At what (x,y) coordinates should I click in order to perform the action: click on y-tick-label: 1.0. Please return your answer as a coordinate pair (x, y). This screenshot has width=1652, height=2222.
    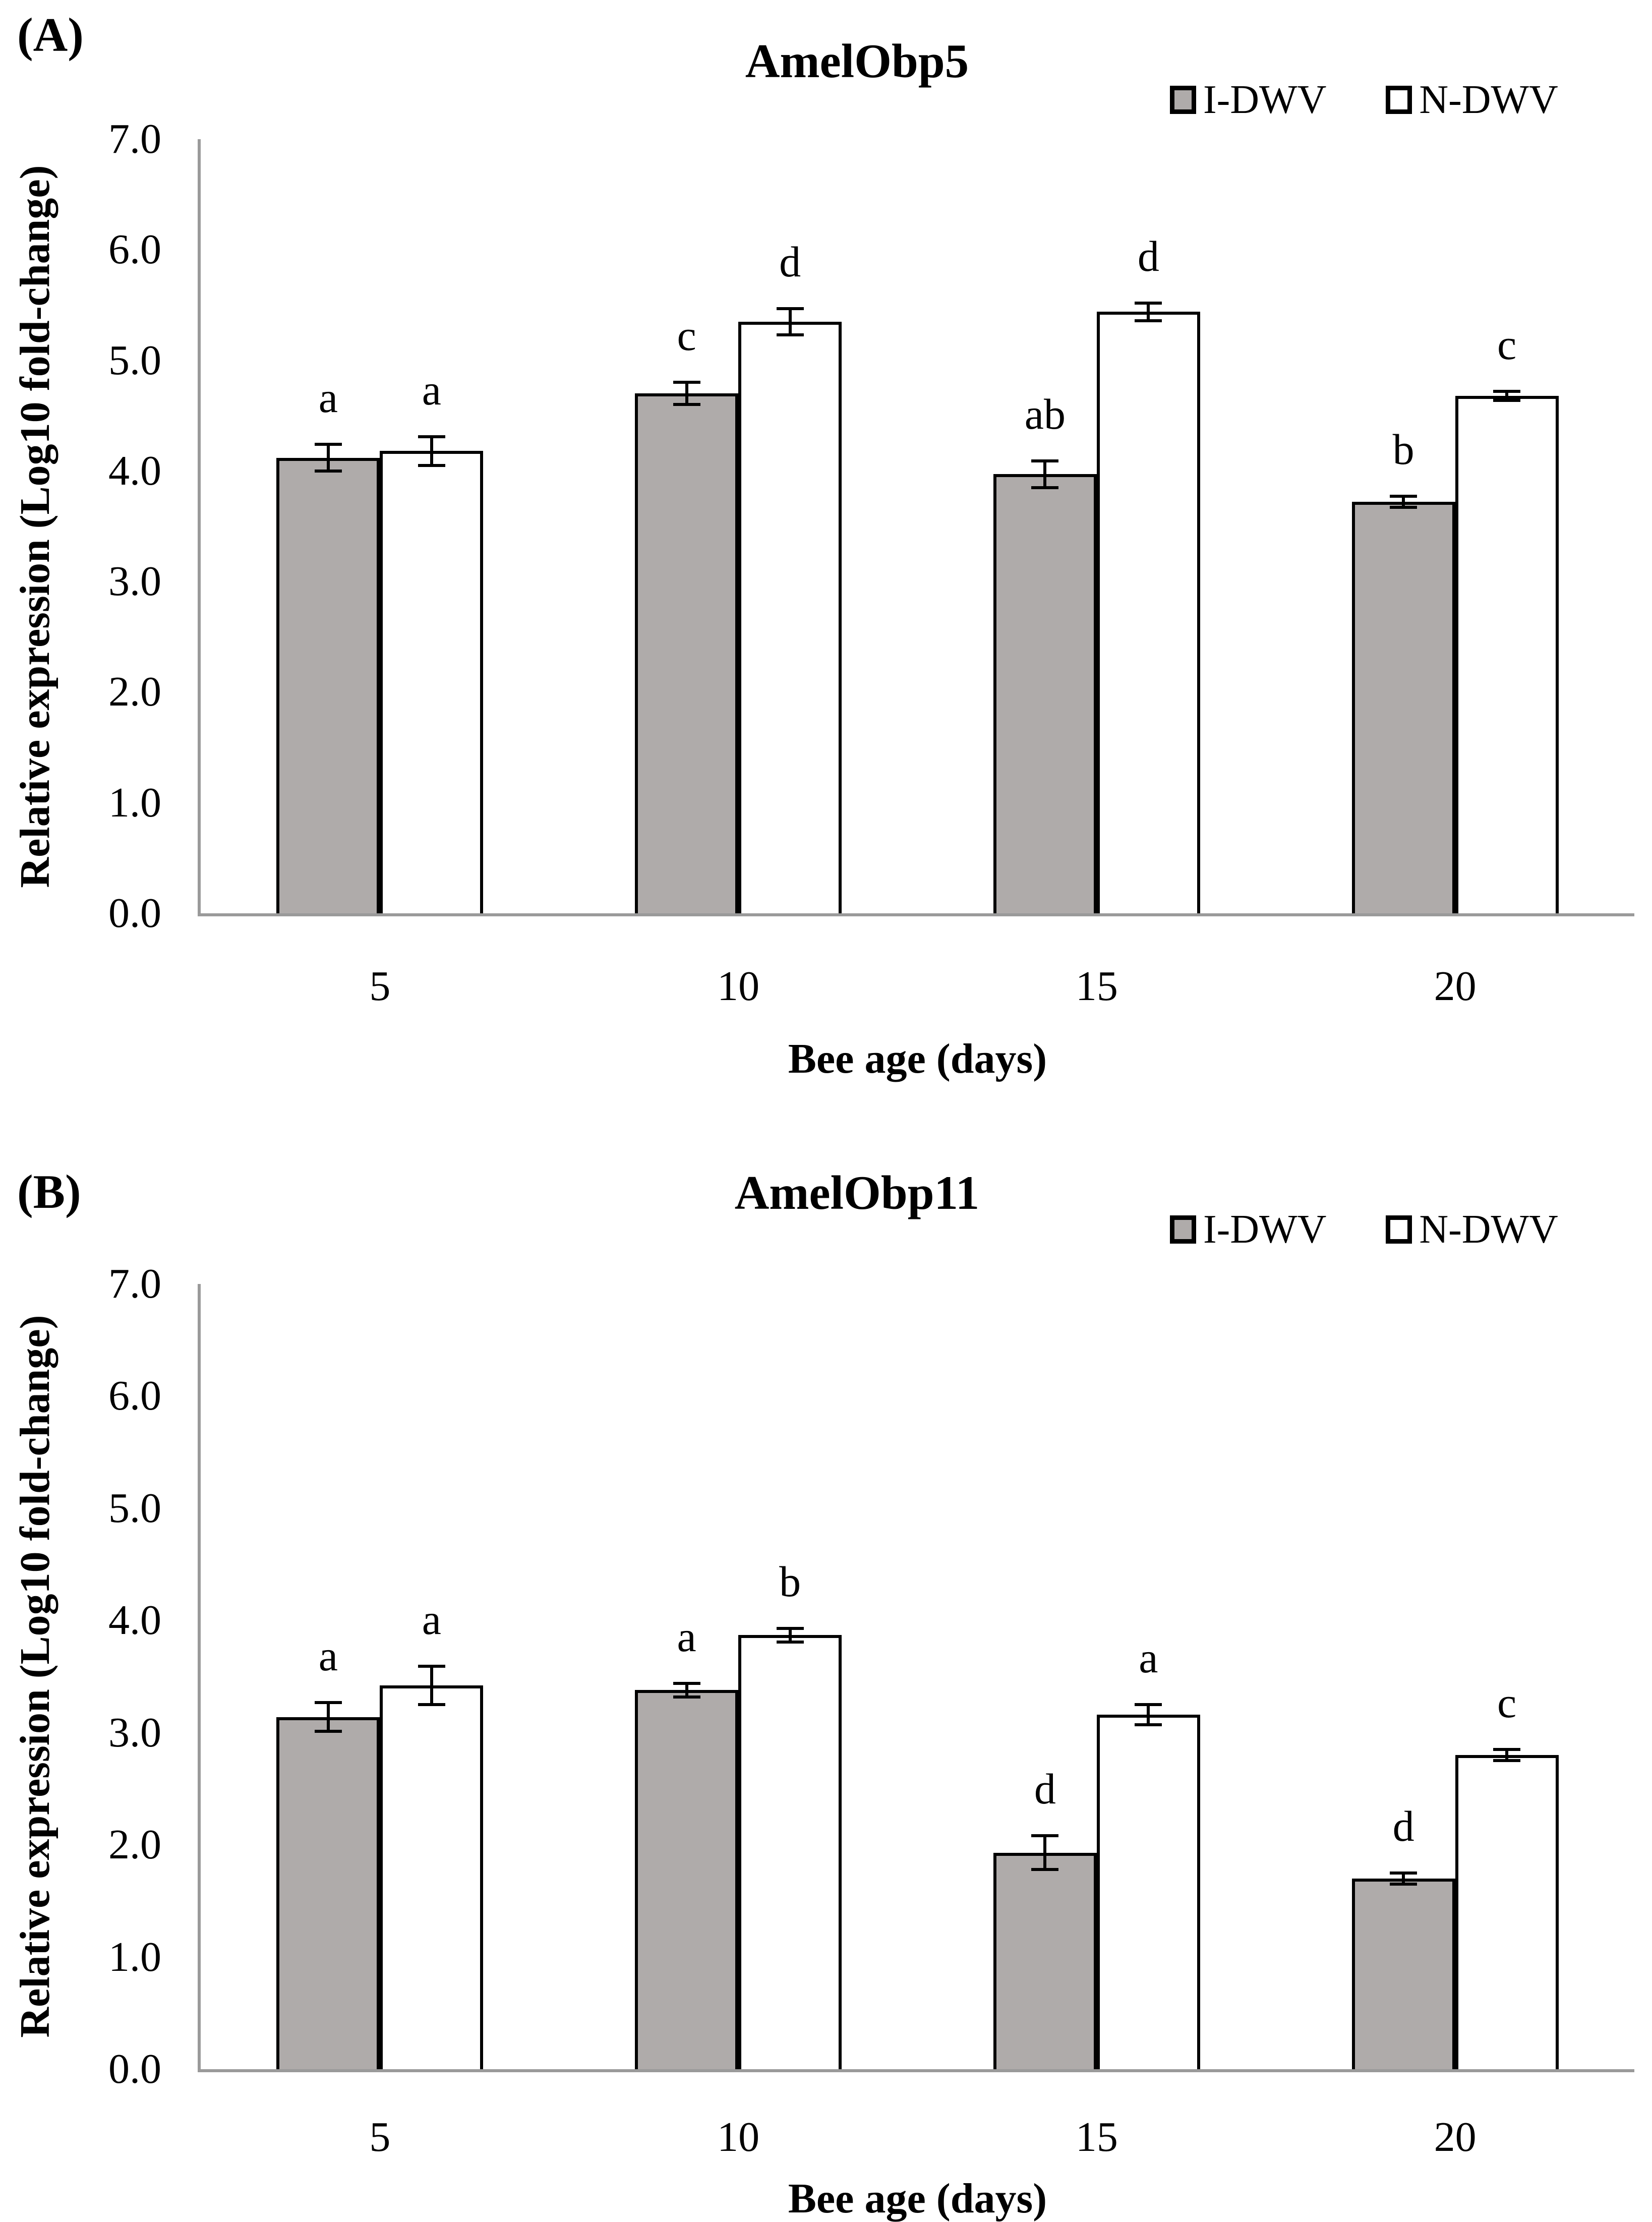
    Looking at the image, I should click on (134, 802).